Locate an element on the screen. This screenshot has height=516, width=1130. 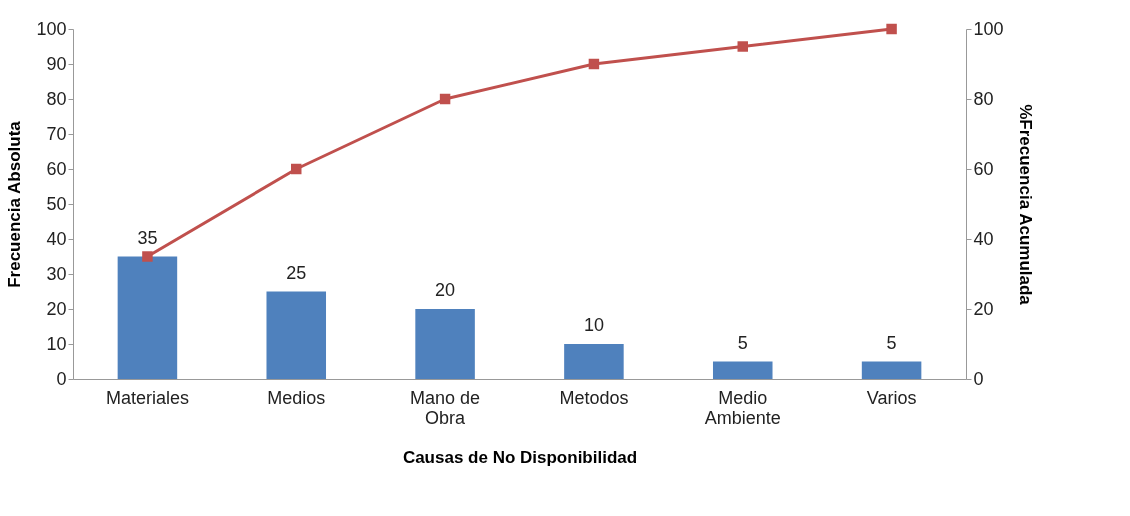
y-axis-title: Frecuencia Absoluta is located at coordinates (15, 204).